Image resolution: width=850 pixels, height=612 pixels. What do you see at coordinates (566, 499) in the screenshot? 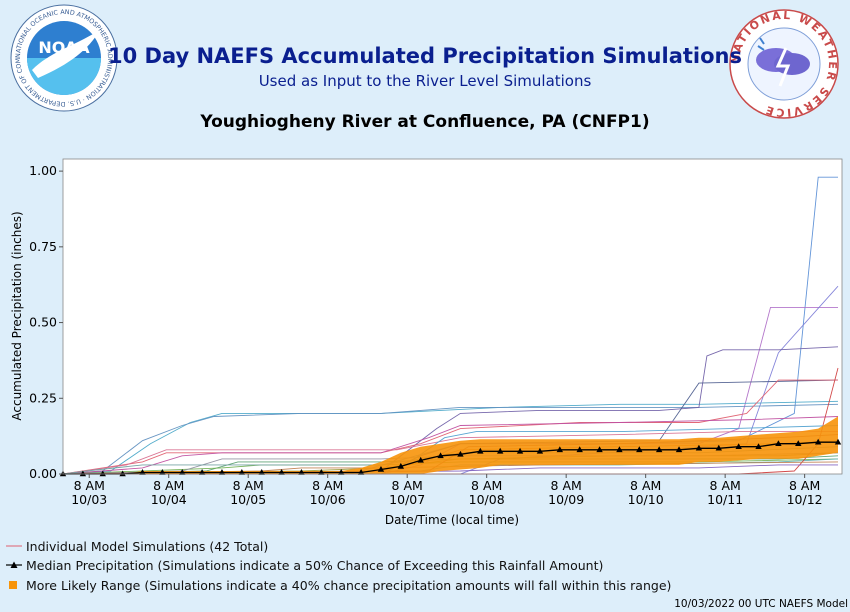
I see `x-tick-date-6: 10/09` at bounding box center [566, 499].